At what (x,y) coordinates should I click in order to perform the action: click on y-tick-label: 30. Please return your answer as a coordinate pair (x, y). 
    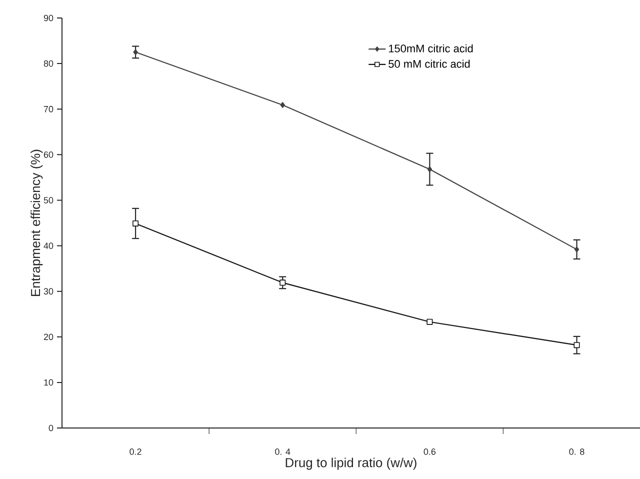
    Looking at the image, I should click on (49, 291).